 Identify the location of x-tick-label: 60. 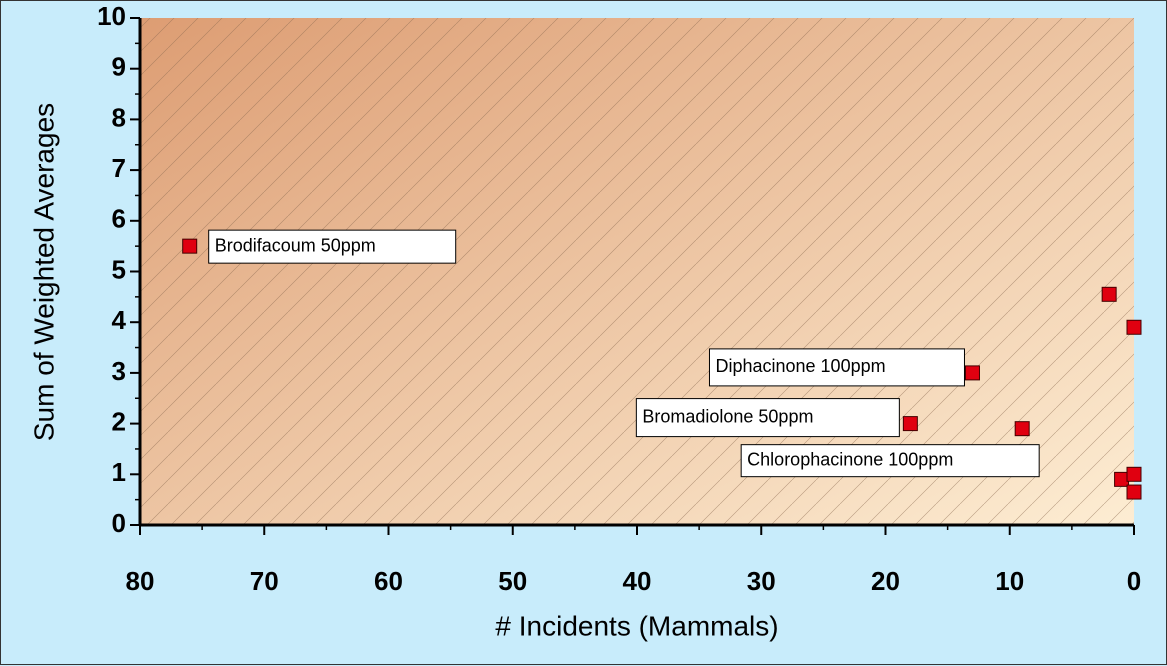
(388, 581).